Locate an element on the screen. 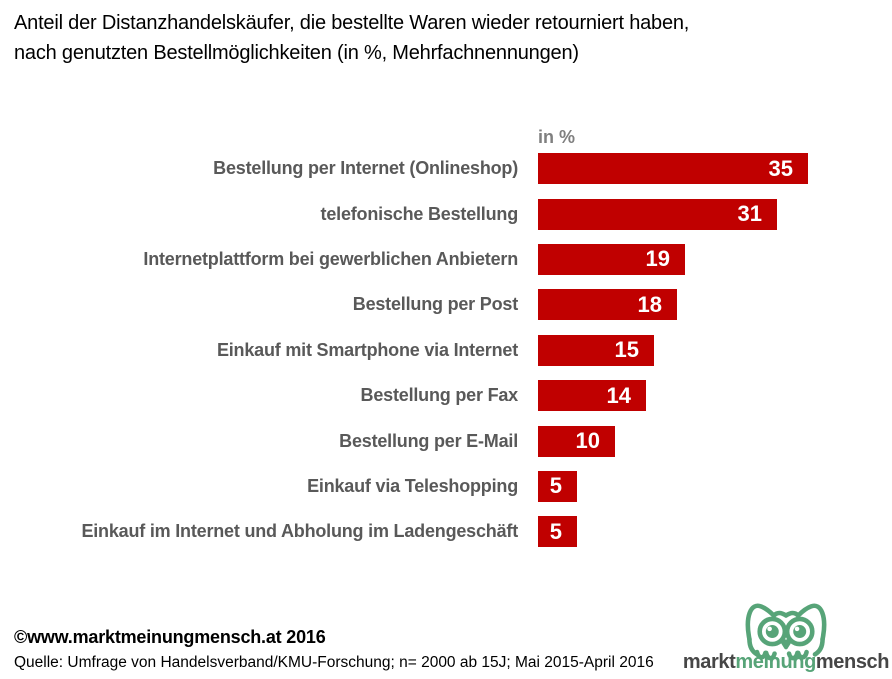 Image resolution: width=892 pixels, height=679 pixels. bar-value: 31 is located at coordinates (749, 214).